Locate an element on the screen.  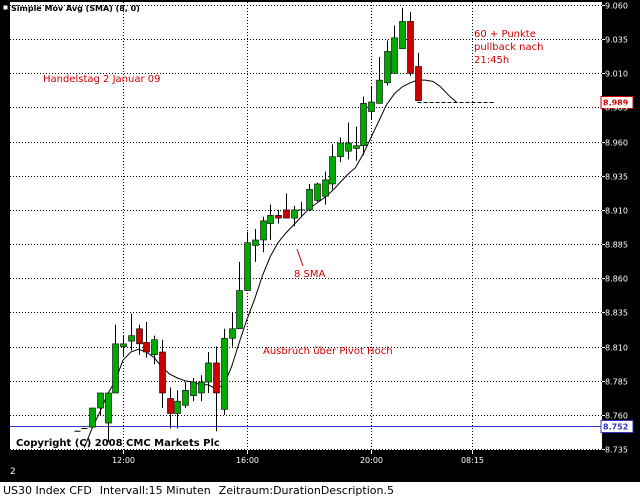
y-tick-label: 8.985 is located at coordinates (616, 108).